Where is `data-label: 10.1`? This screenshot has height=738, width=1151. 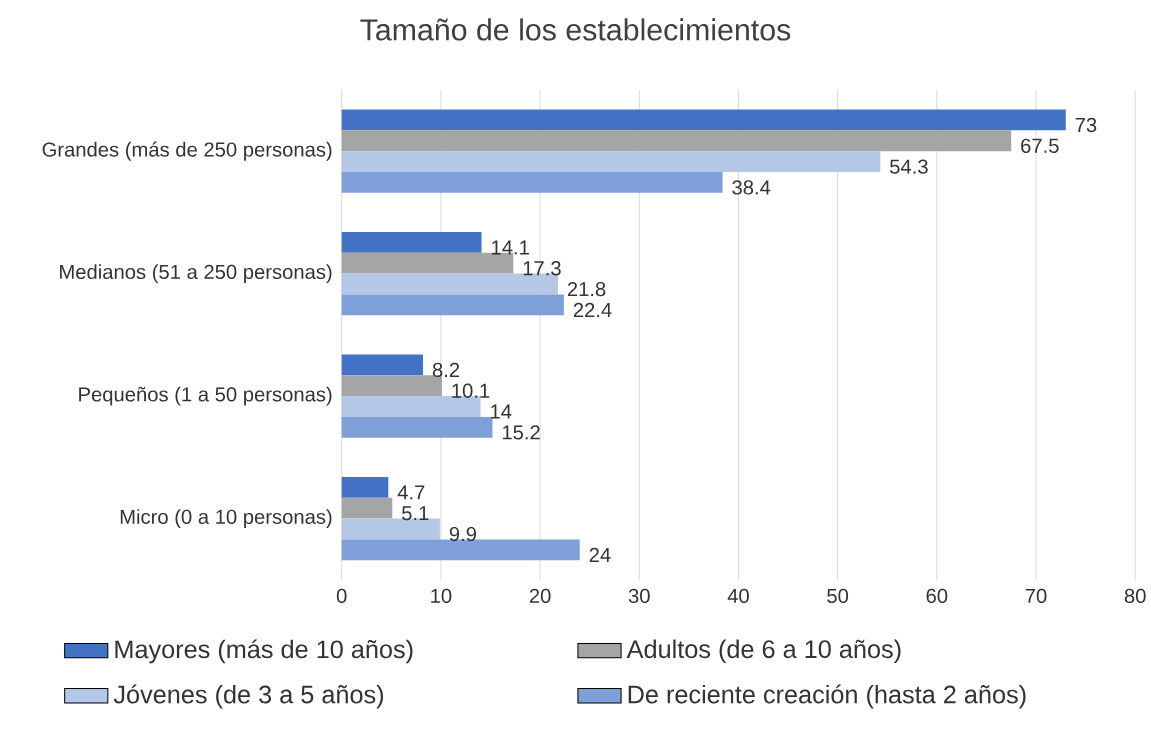
data-label: 10.1 is located at coordinates (471, 390).